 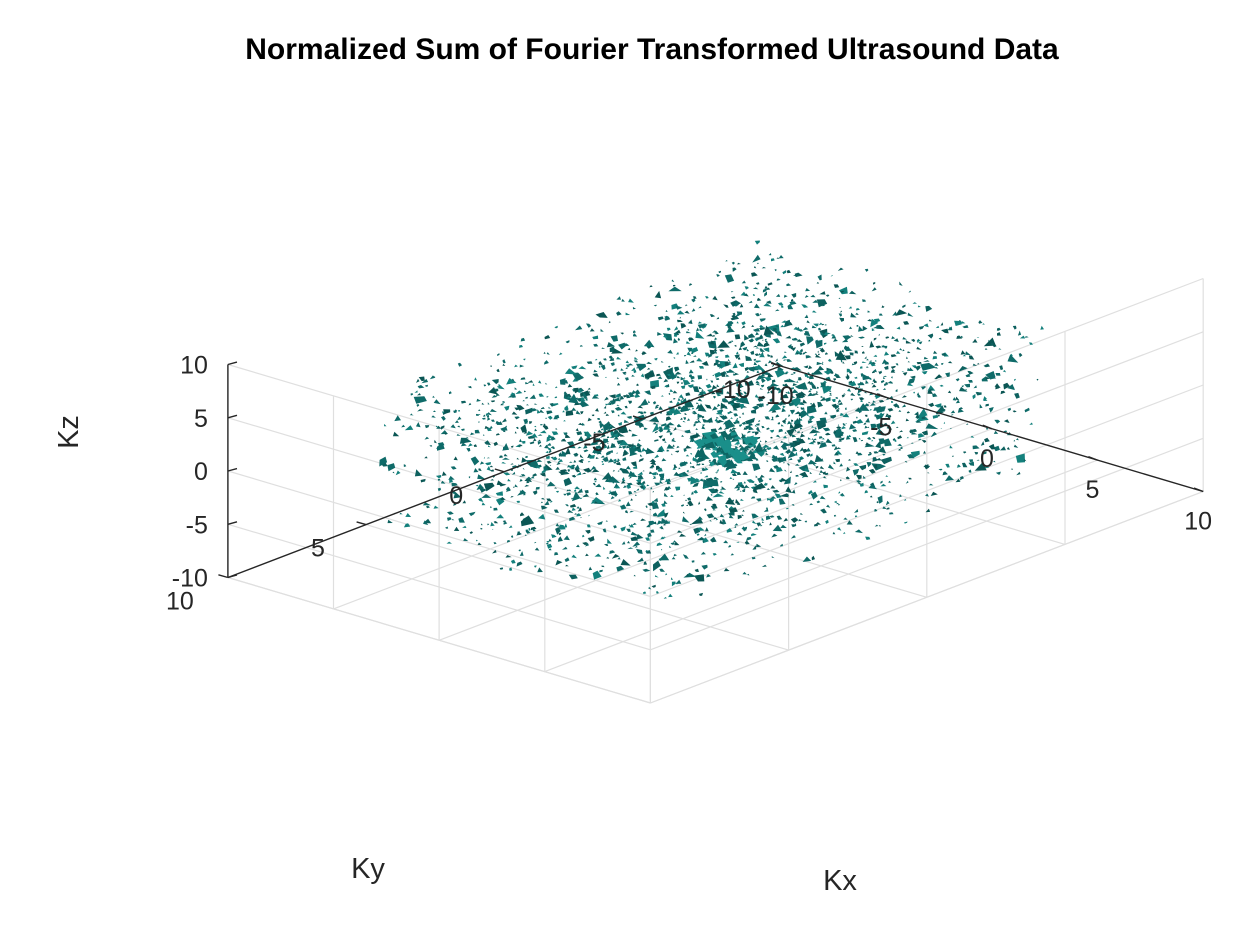 I want to click on central-blob-fragment, so click(x=719, y=450).